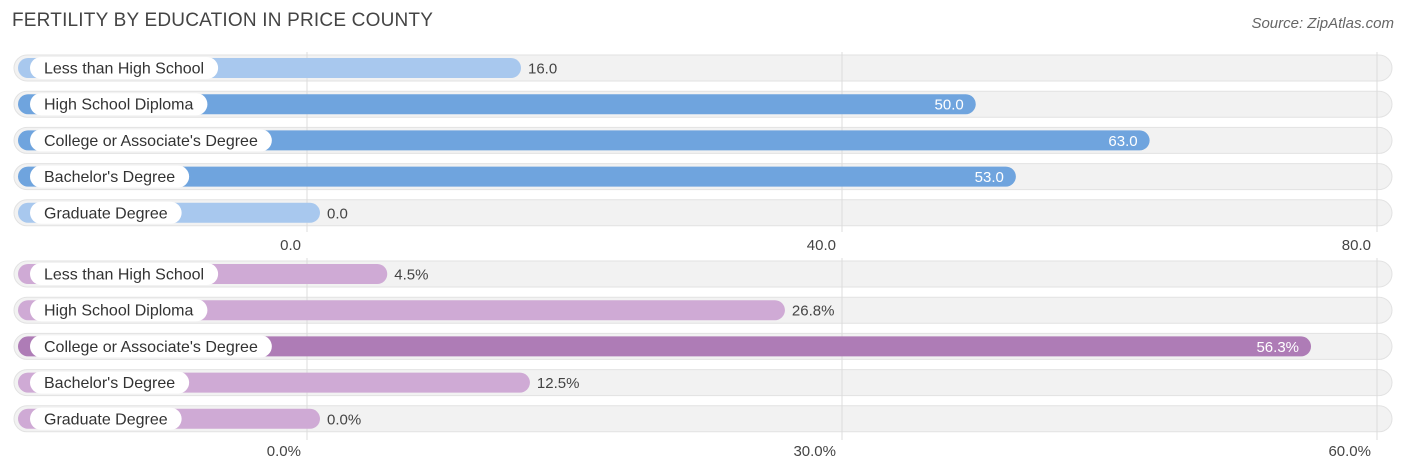 The width and height of the screenshot is (1406, 475). I want to click on value-label-college-or-associate-s-degree: 63.0, so click(1122, 141).